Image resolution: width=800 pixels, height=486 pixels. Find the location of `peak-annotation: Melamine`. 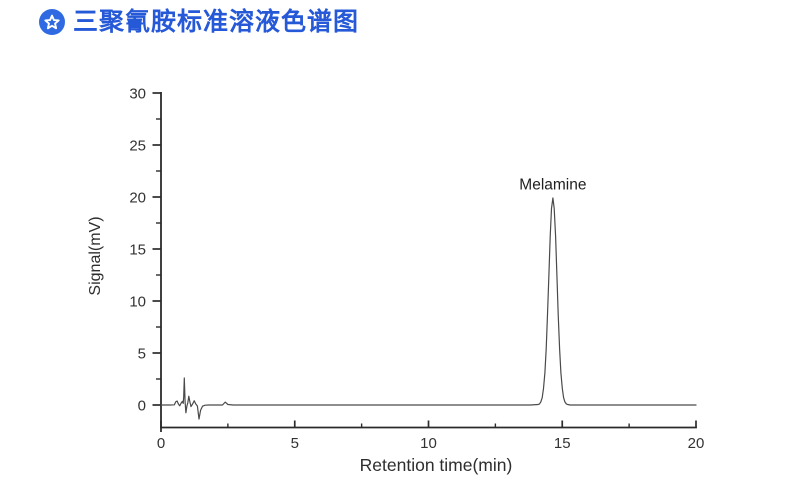

peak-annotation: Melamine is located at coordinates (552, 185).